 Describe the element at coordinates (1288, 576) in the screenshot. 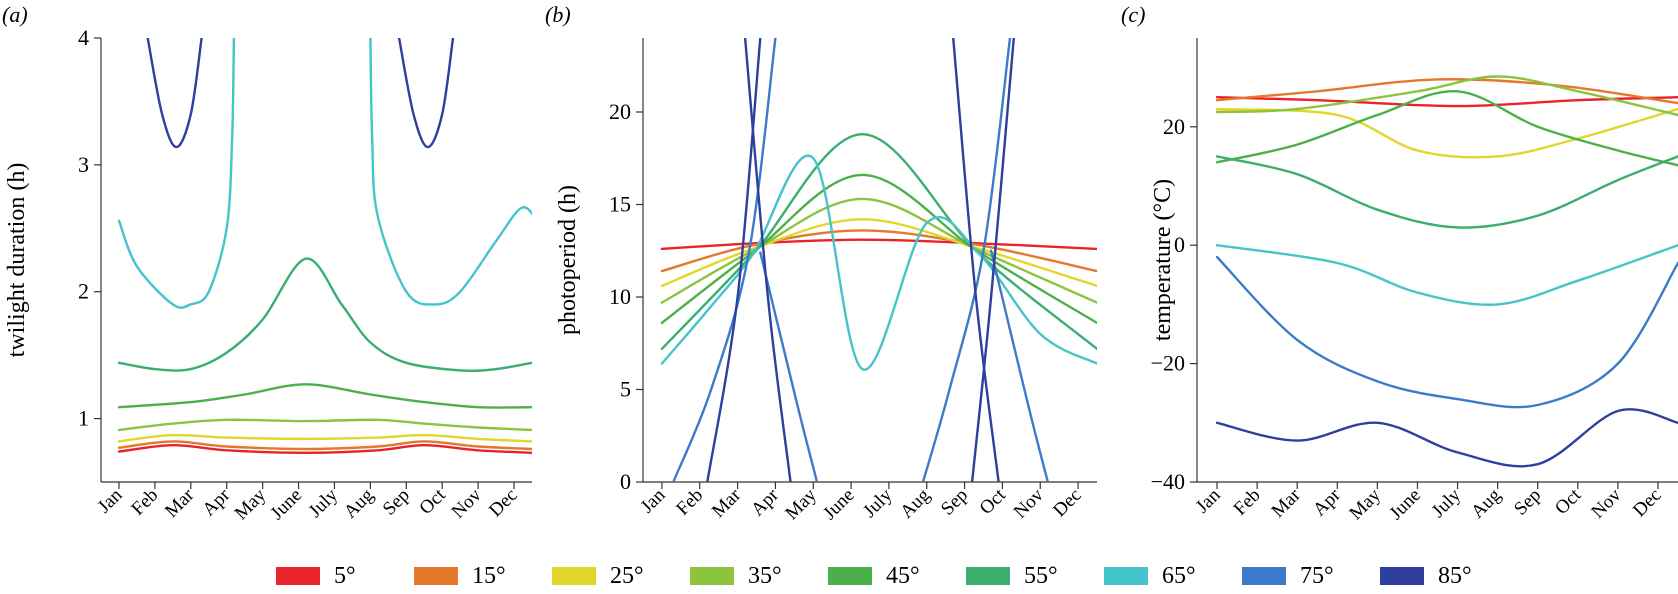

I see `legend-entry: 75°` at that location.